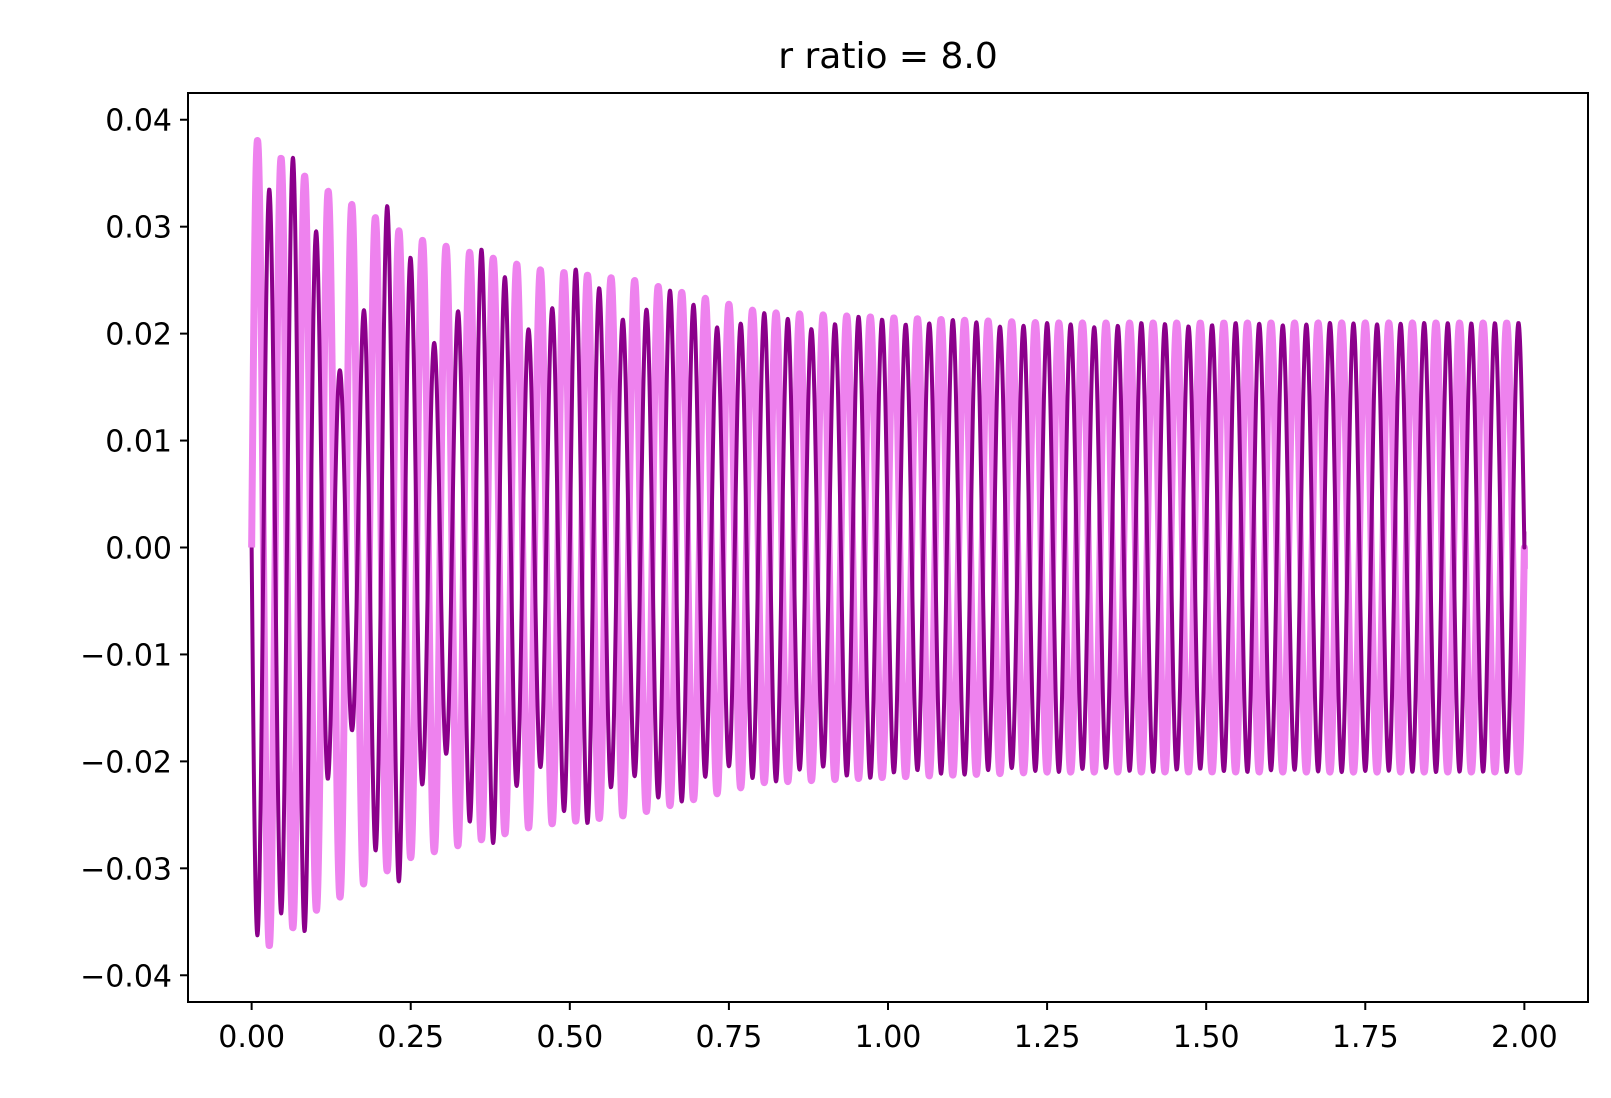 The height and width of the screenshot is (1098, 1611). What do you see at coordinates (138, 335) in the screenshot?
I see `y-tick-label: 0.02` at bounding box center [138, 335].